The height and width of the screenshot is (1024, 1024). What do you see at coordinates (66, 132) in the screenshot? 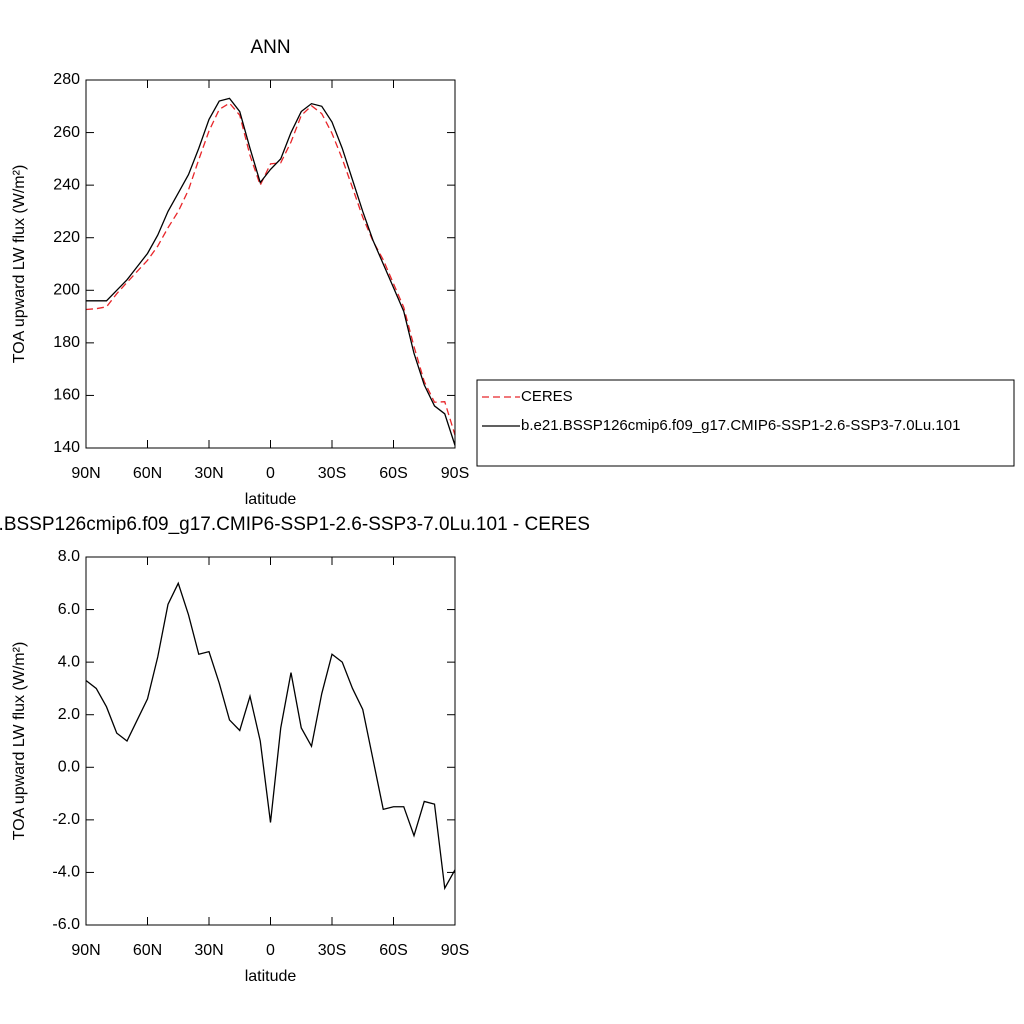
I see `y-tick-label: 260` at bounding box center [66, 132].